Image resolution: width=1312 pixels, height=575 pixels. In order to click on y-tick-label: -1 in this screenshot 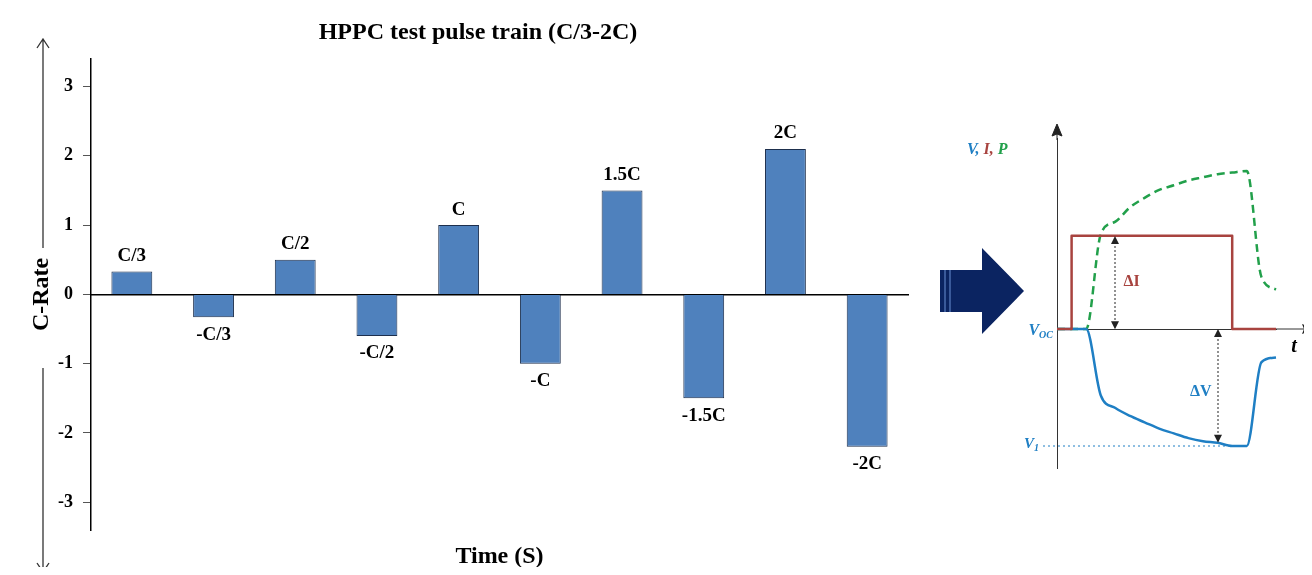, I will do `click(65, 362)`.